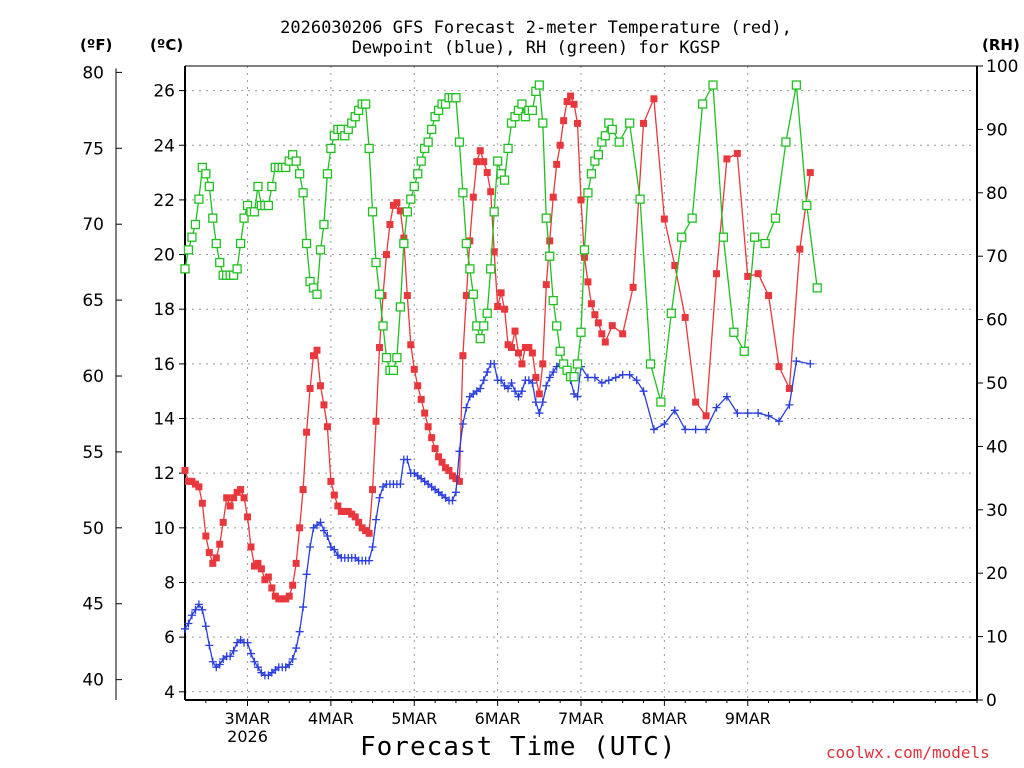 This screenshot has height=768, width=1024. I want to click on rh-tick-label: 90, so click(997, 130).